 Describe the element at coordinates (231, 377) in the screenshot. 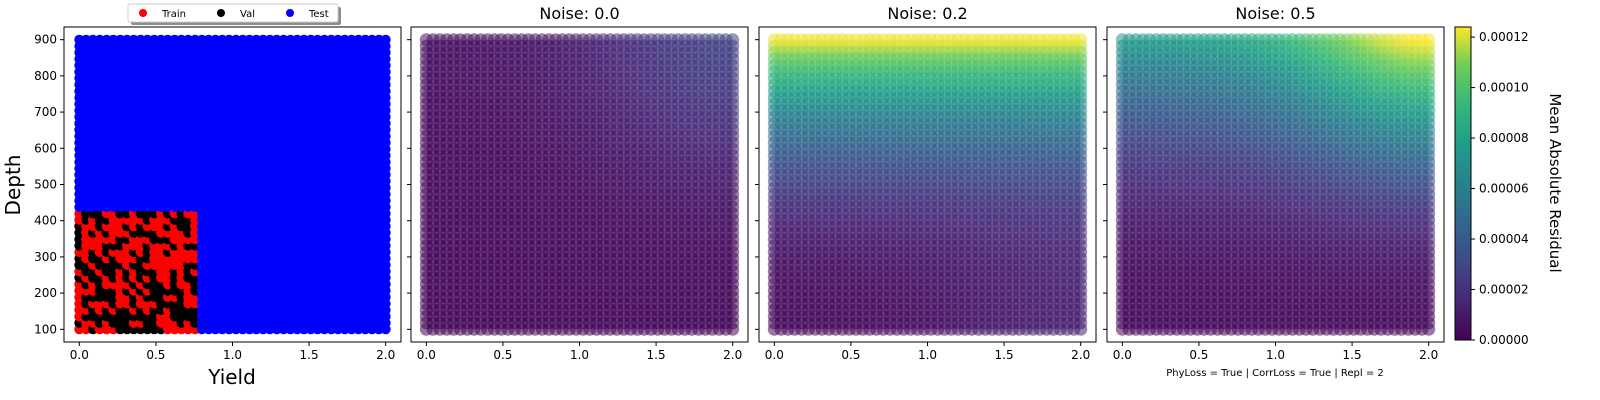

I see `x-axis-label: Yield` at that location.